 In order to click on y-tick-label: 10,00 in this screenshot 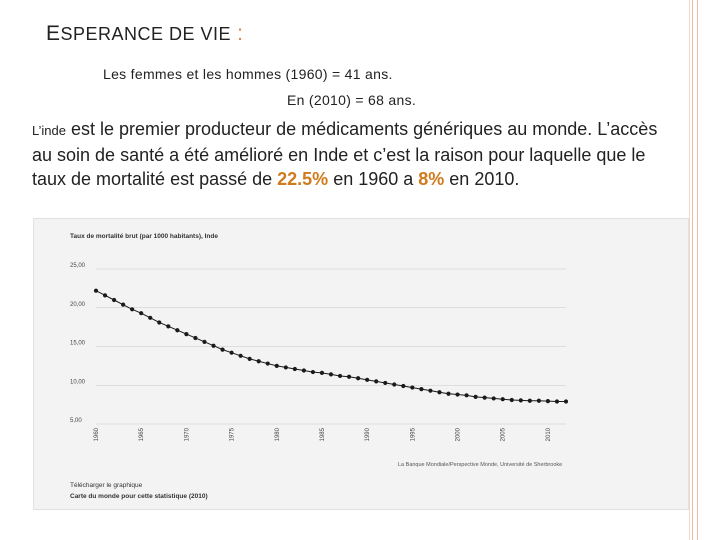, I will do `click(78, 382)`.